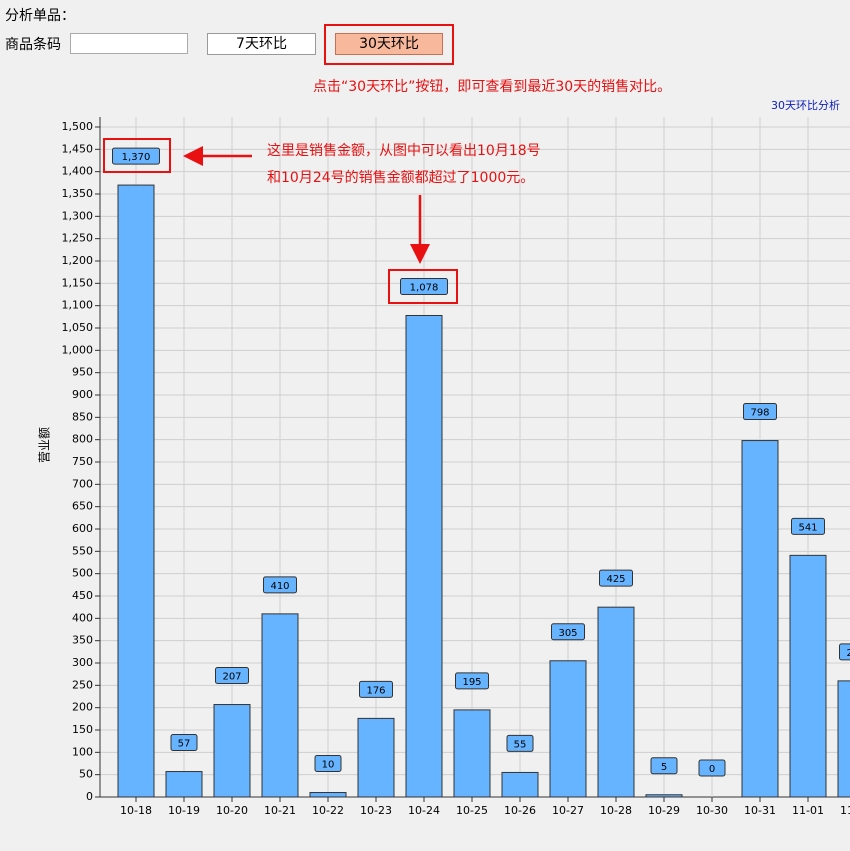 This screenshot has width=850, height=851. I want to click on x-tick-label: 10-23, so click(376, 810).